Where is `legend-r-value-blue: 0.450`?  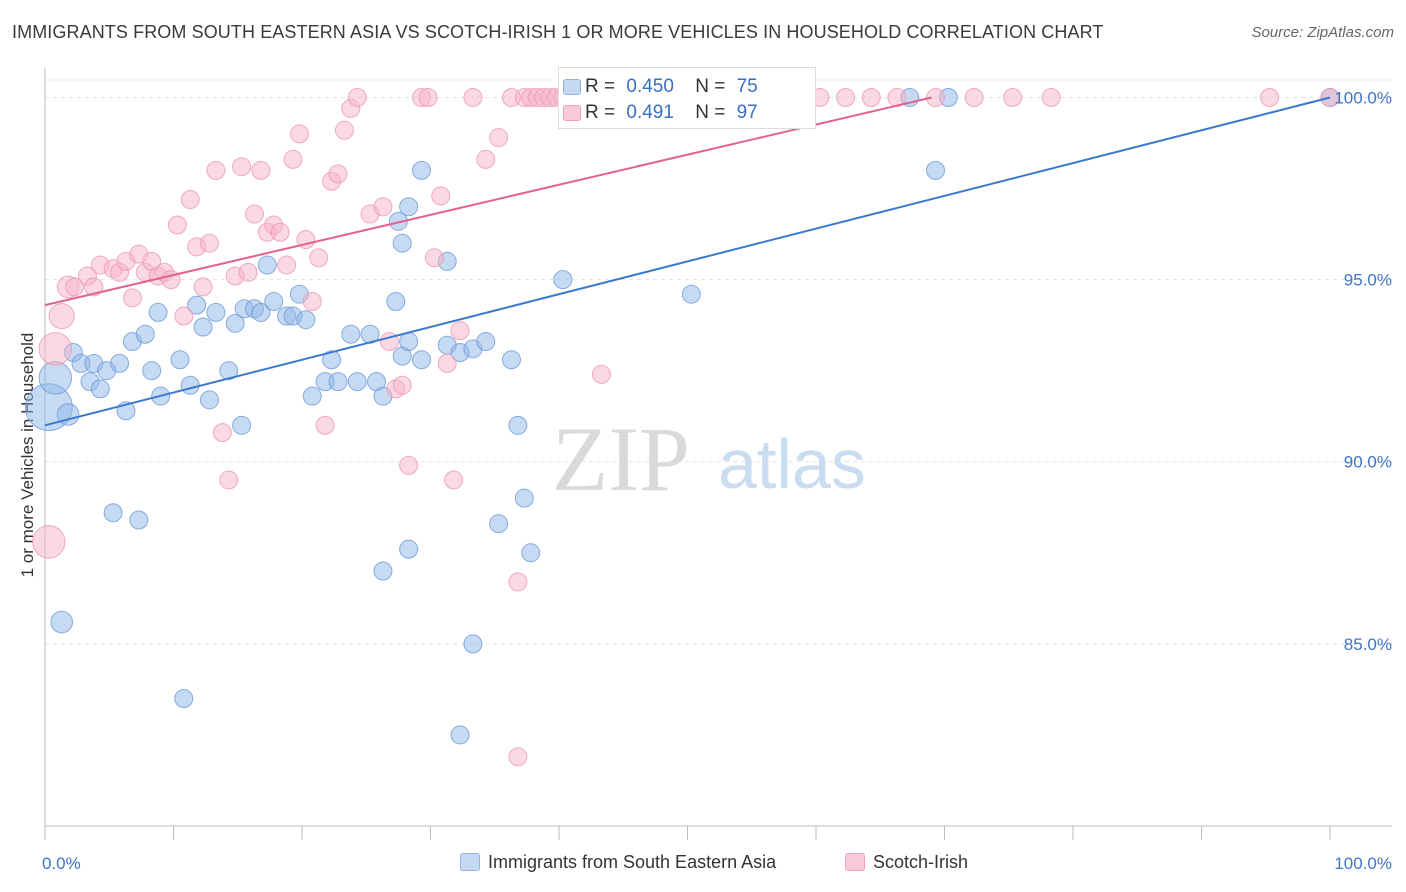 legend-r-value-blue: 0.450 is located at coordinates (650, 86).